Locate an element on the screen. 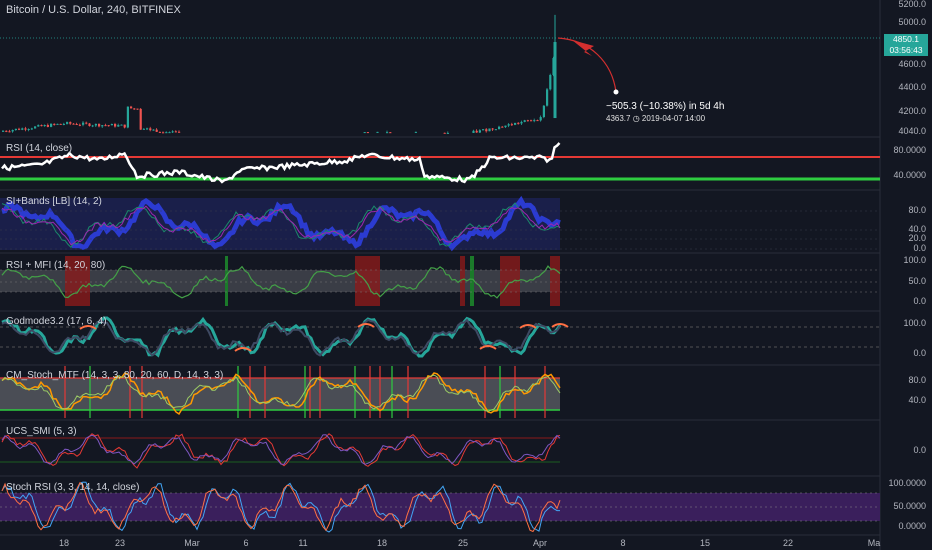 The width and height of the screenshot is (932, 550). stochrsi-tick: 0.0000 is located at coordinates (912, 526).